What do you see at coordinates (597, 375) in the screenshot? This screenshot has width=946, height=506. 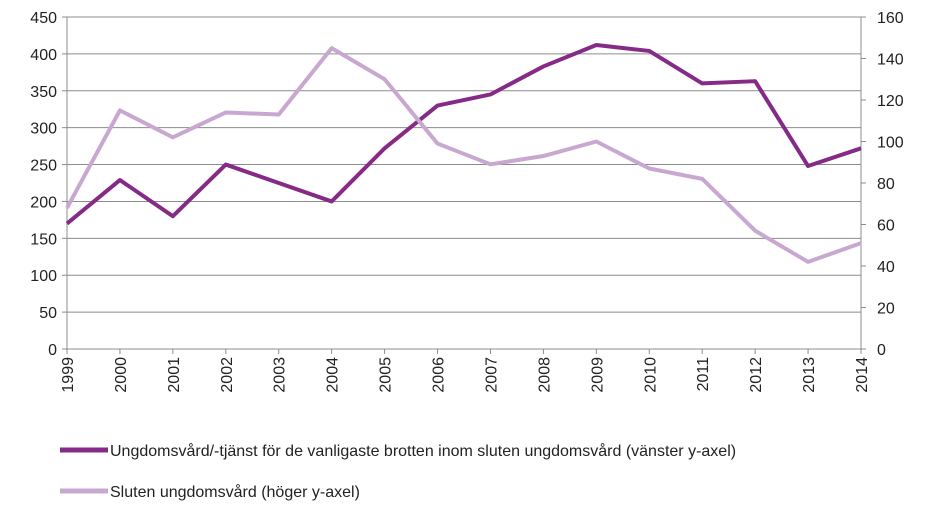 I see `x-tick-label: 2009` at bounding box center [597, 375].